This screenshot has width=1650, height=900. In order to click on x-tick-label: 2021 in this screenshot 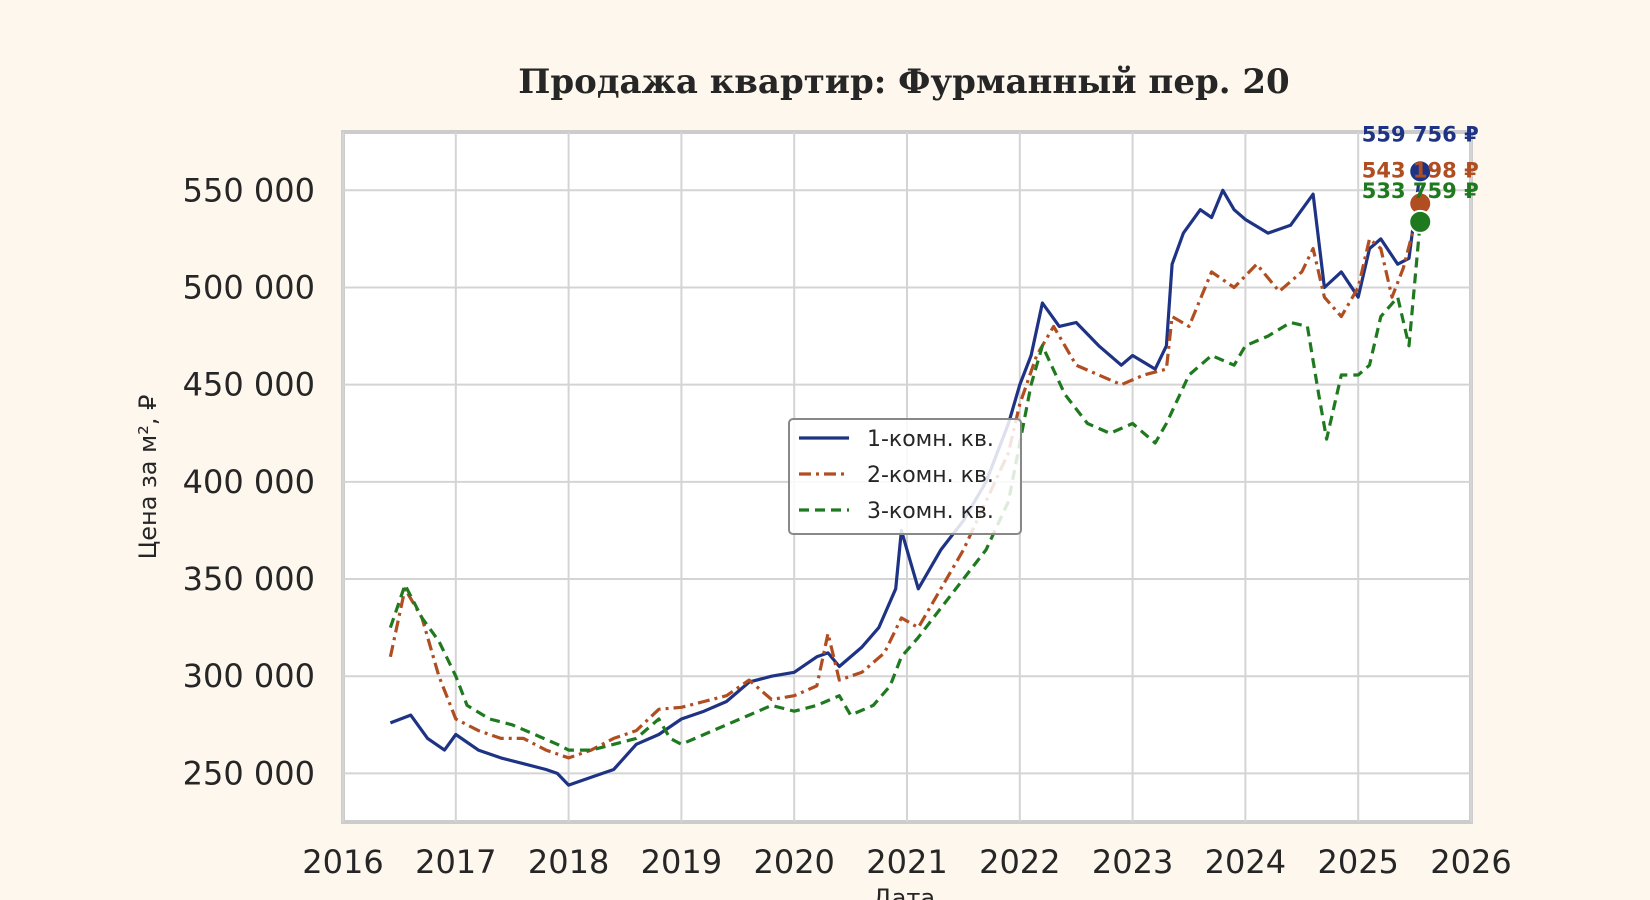, I will do `click(906, 862)`.